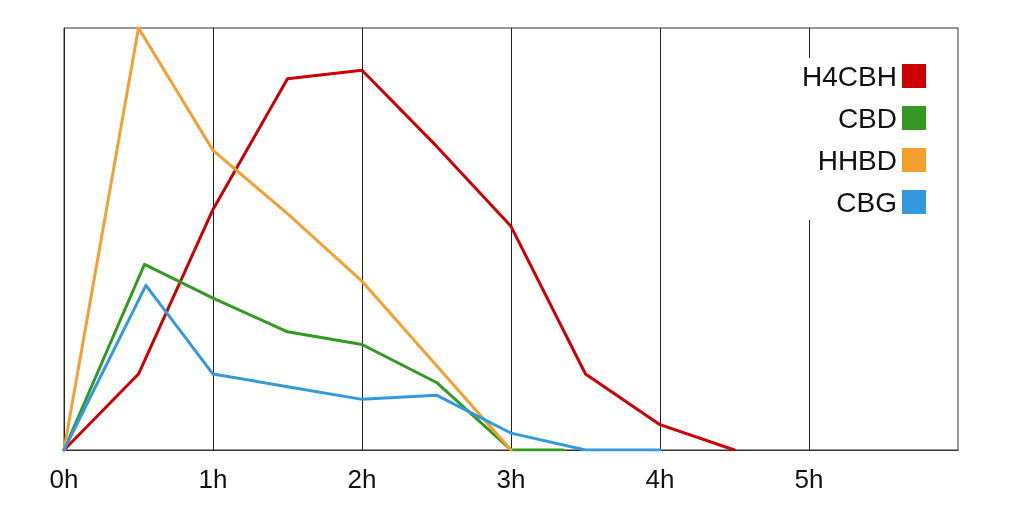 This screenshot has width=1024, height=516. What do you see at coordinates (511, 479) in the screenshot?
I see `x-tick-label: 3h` at bounding box center [511, 479].